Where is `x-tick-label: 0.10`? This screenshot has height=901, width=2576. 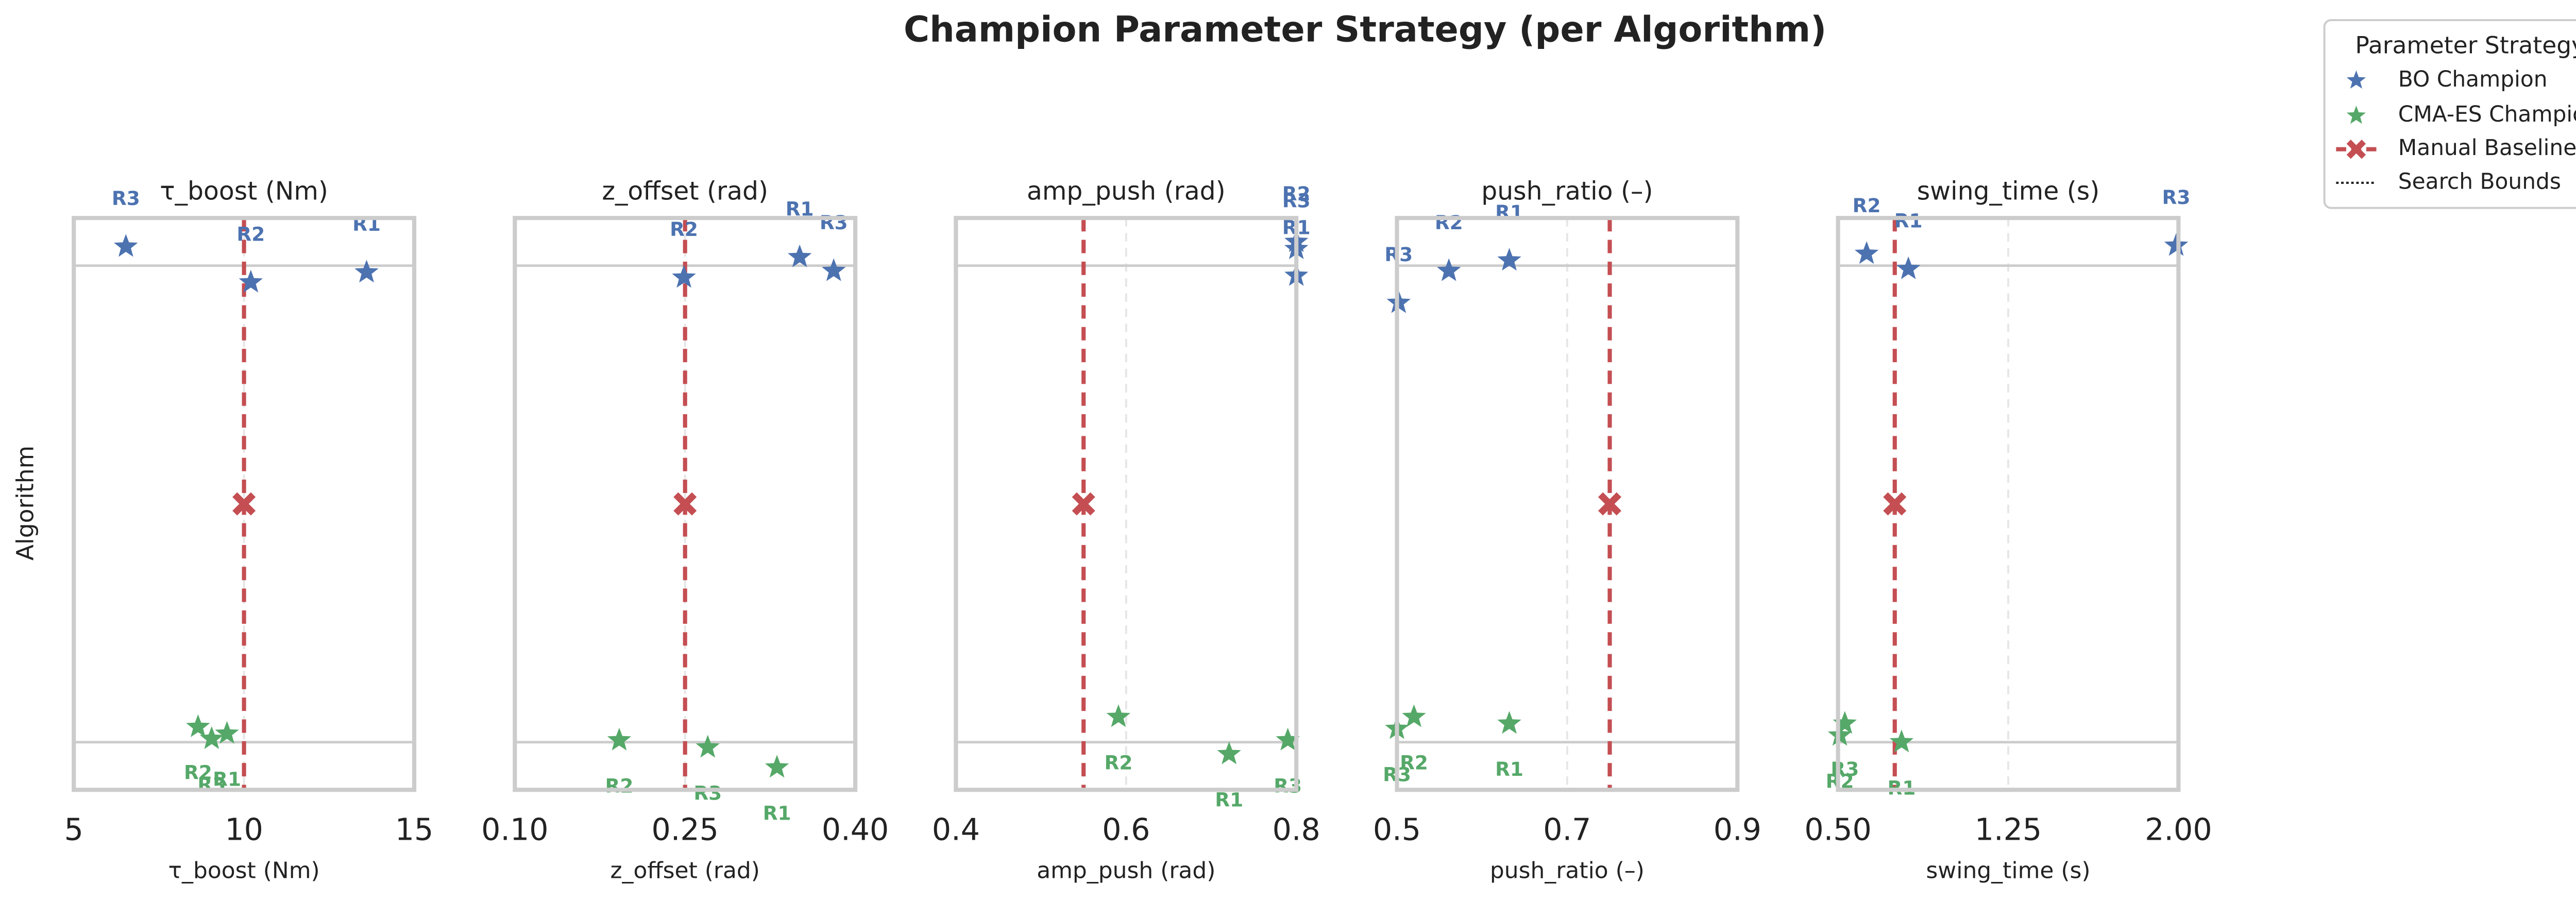
x-tick-label: 0.10 is located at coordinates (514, 829).